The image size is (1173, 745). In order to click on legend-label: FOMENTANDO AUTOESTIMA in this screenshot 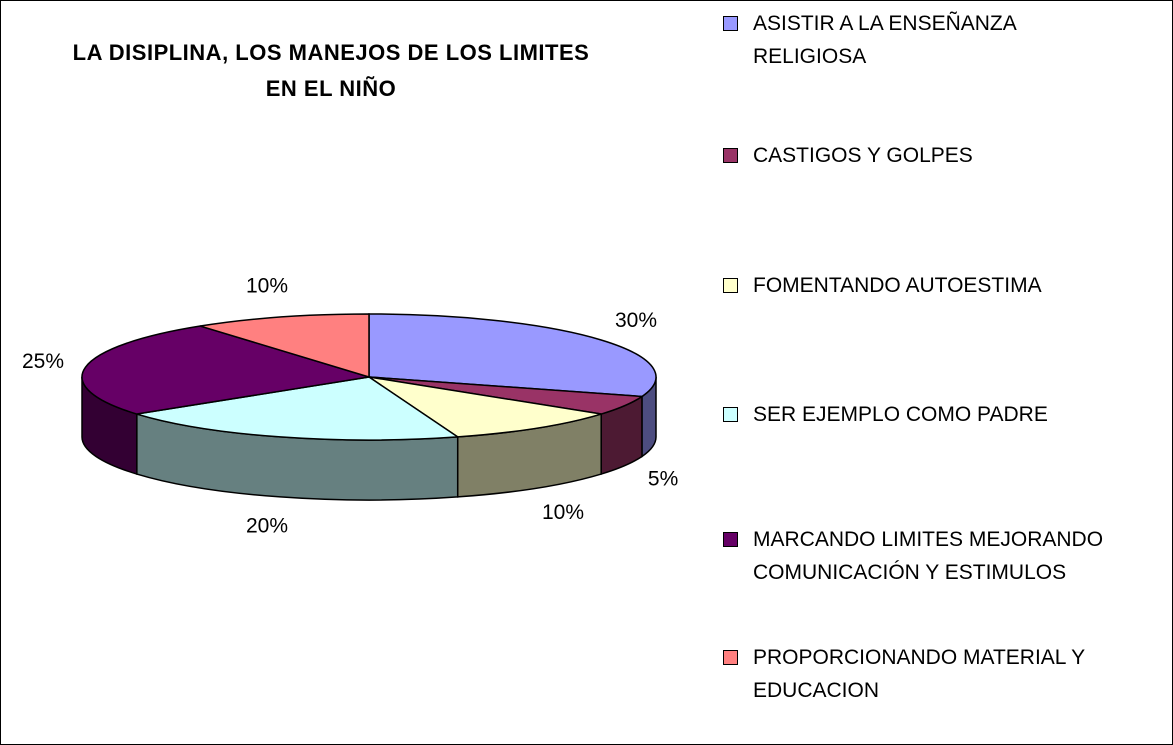, I will do `click(897, 285)`.